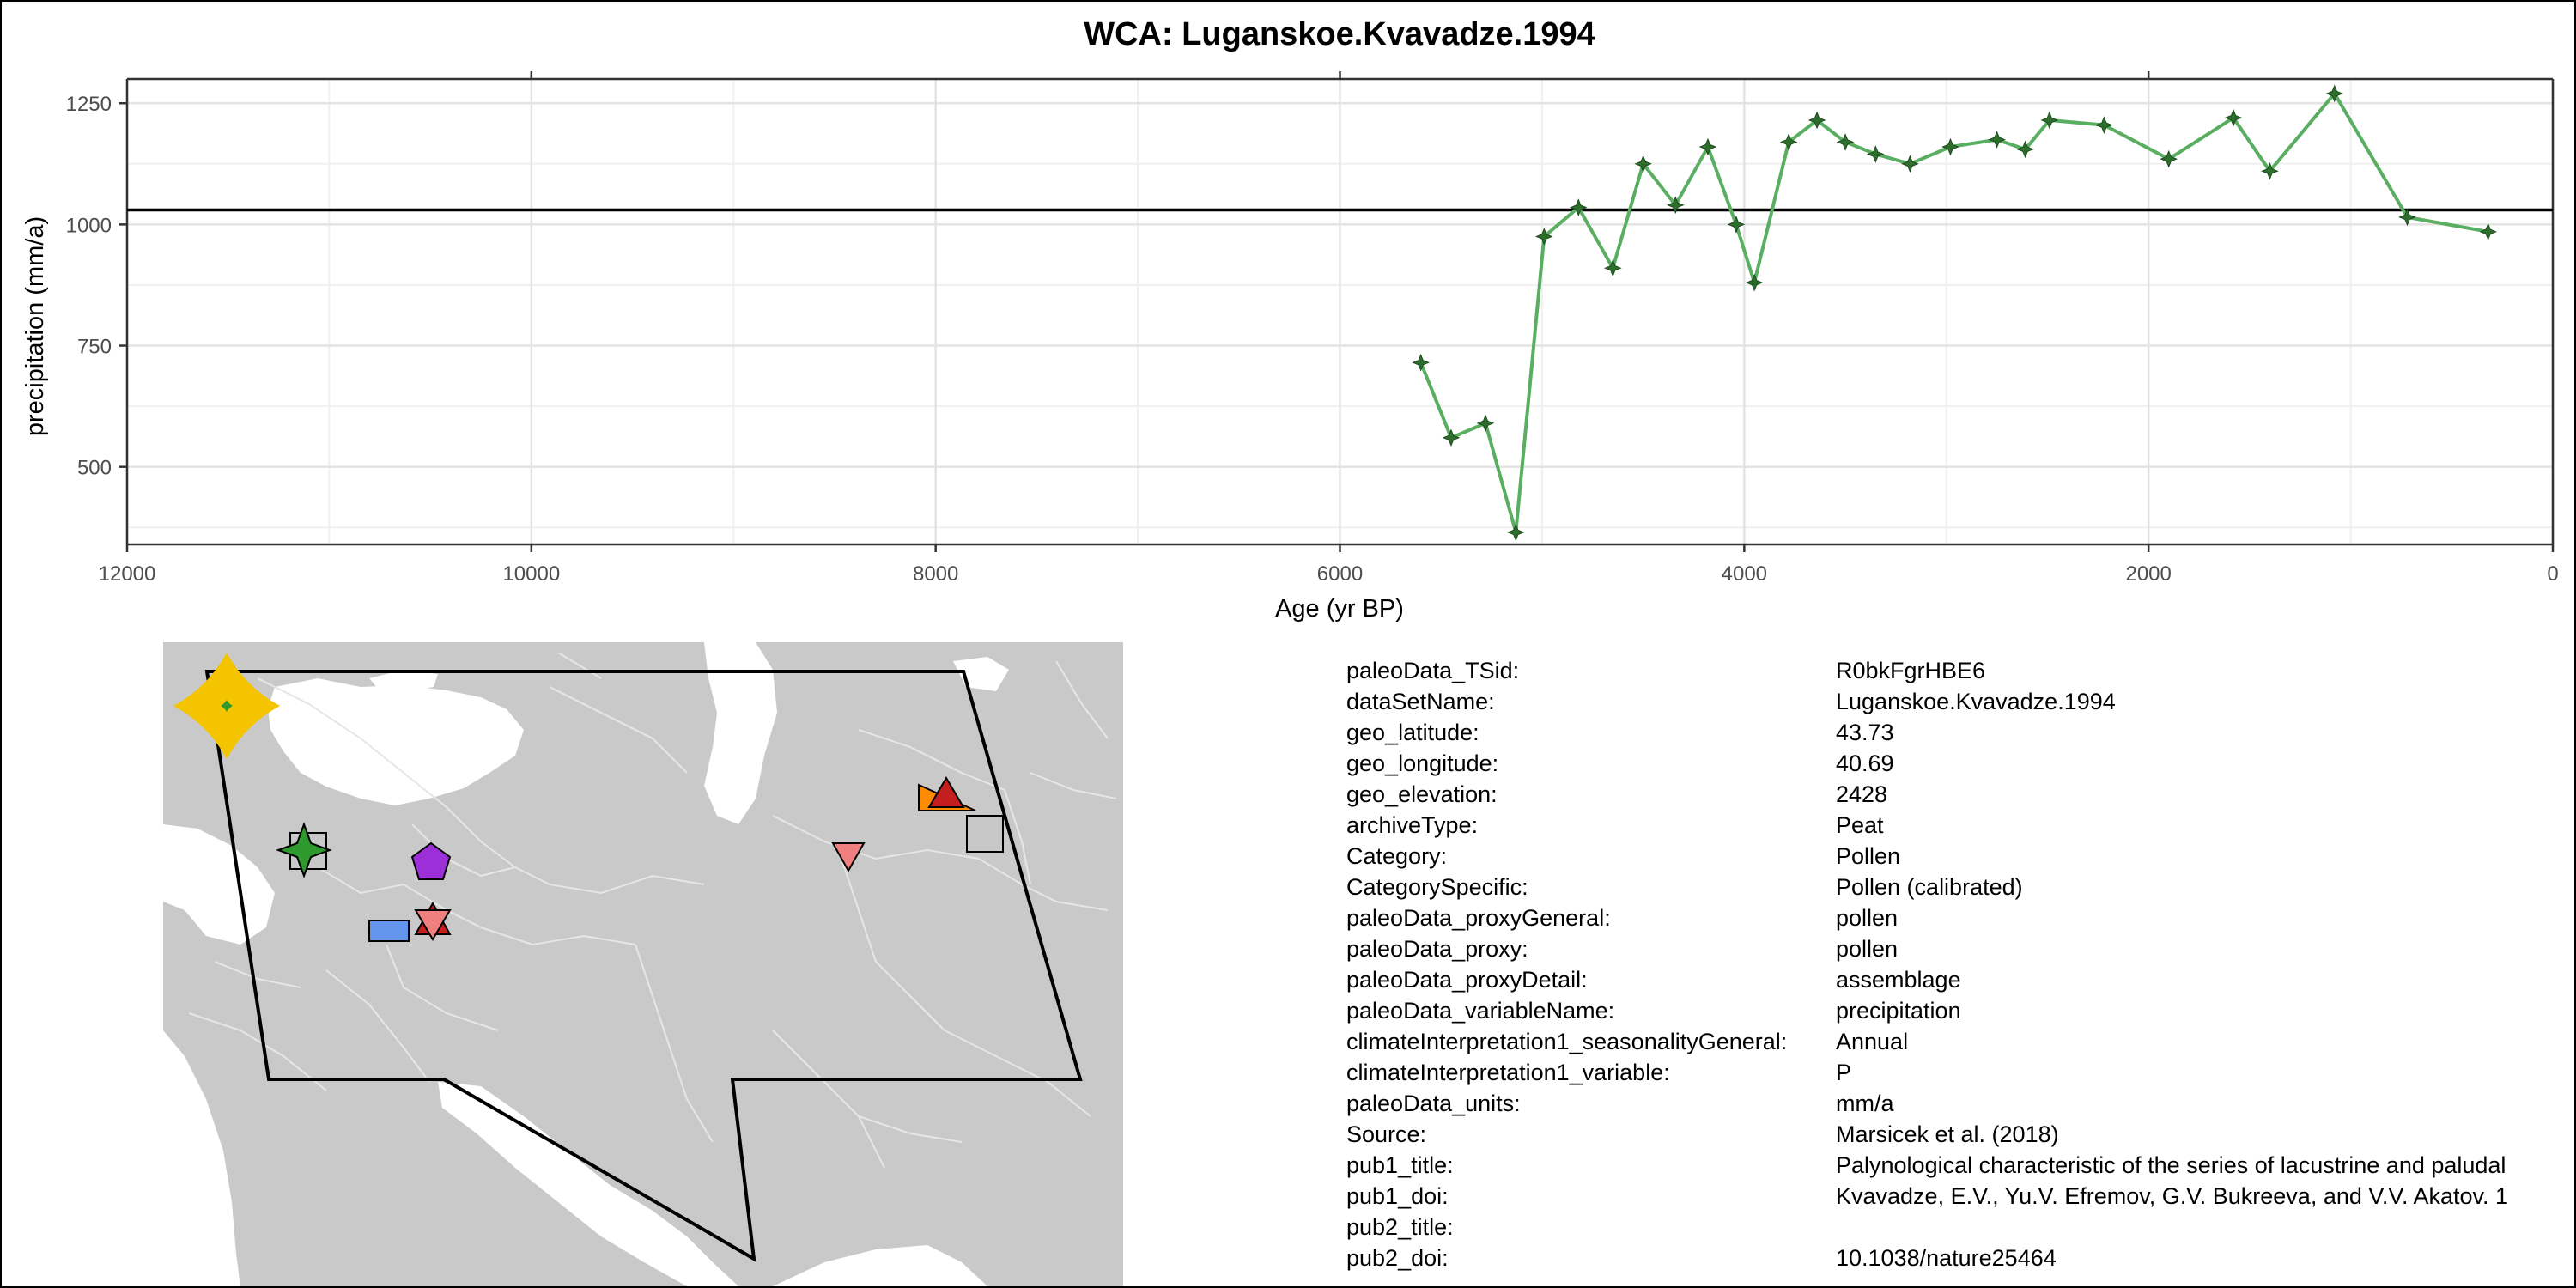 Image resolution: width=2576 pixels, height=1288 pixels. What do you see at coordinates (1865, 1103) in the screenshot?
I see `metadata-value: mm/a` at bounding box center [1865, 1103].